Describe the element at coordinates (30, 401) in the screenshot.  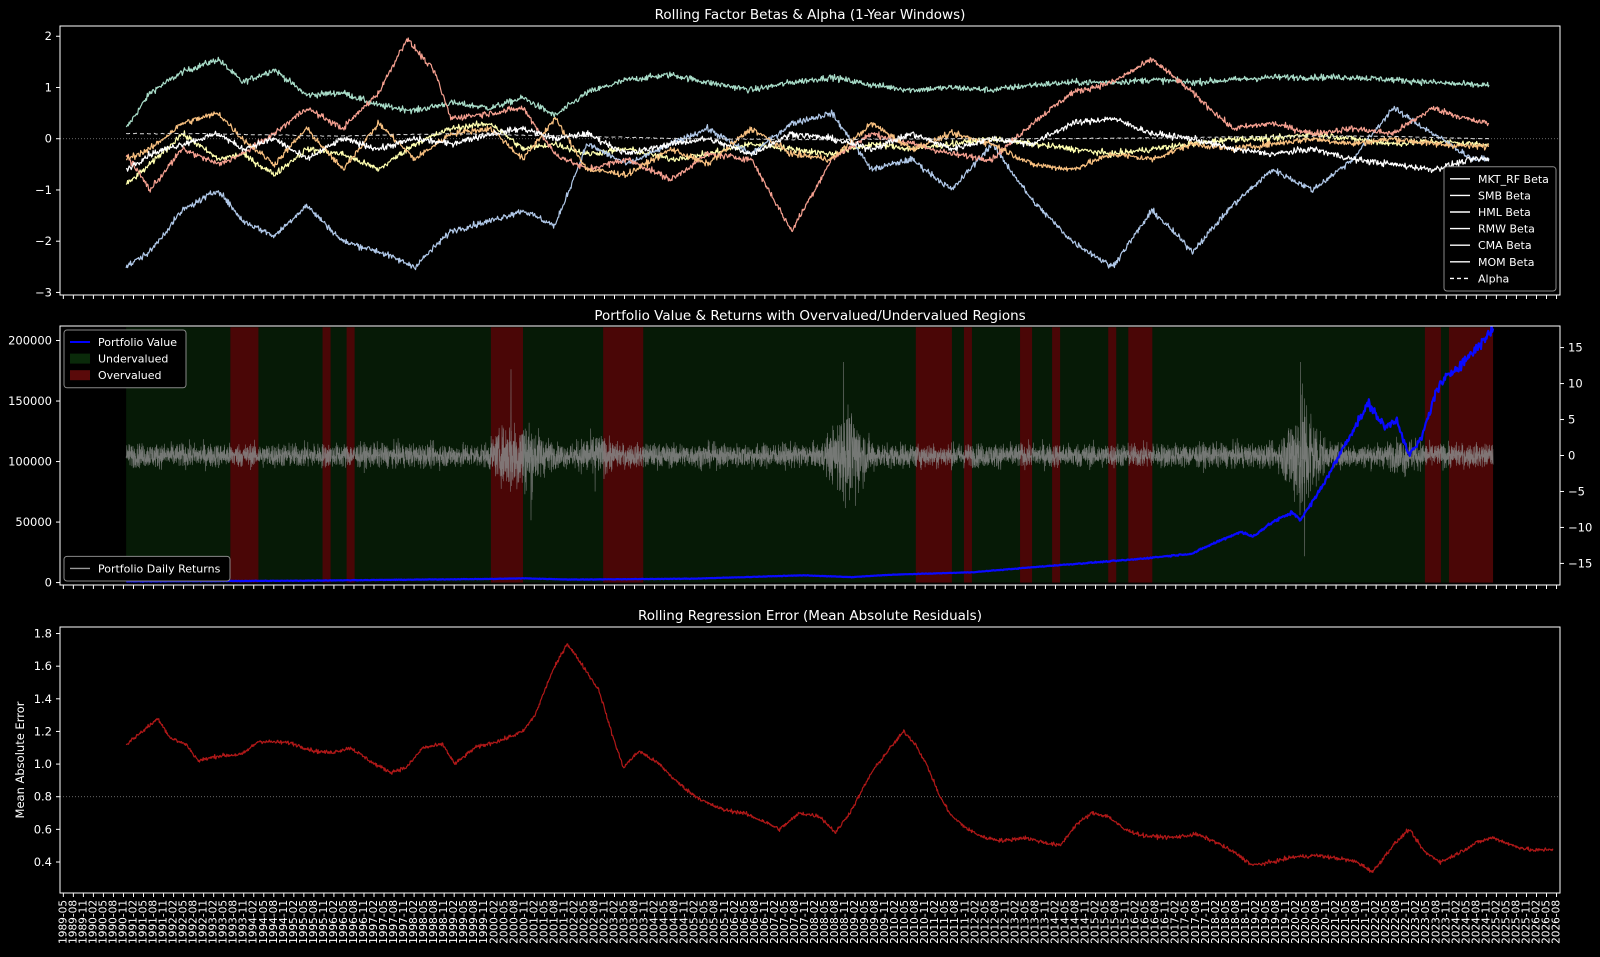
I see `y-tick-label: 150000` at that location.